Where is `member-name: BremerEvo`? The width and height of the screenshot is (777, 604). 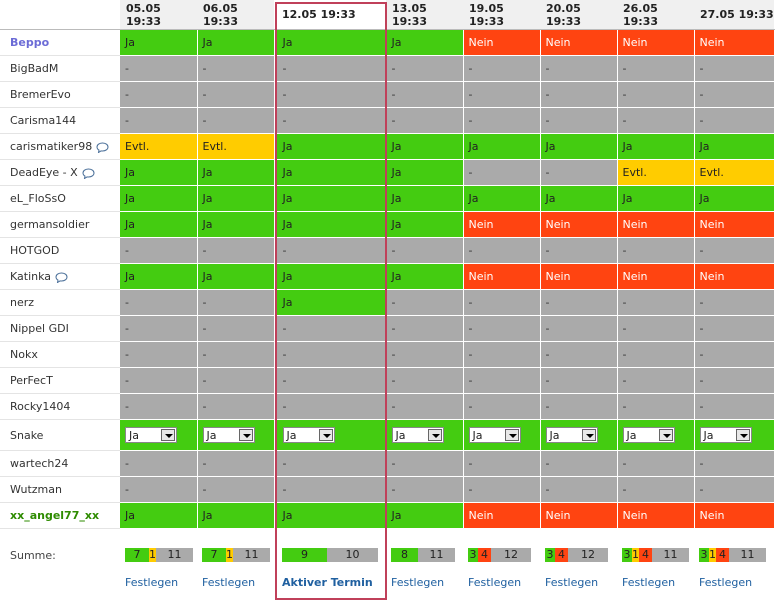 member-name: BremerEvo is located at coordinates (60, 94).